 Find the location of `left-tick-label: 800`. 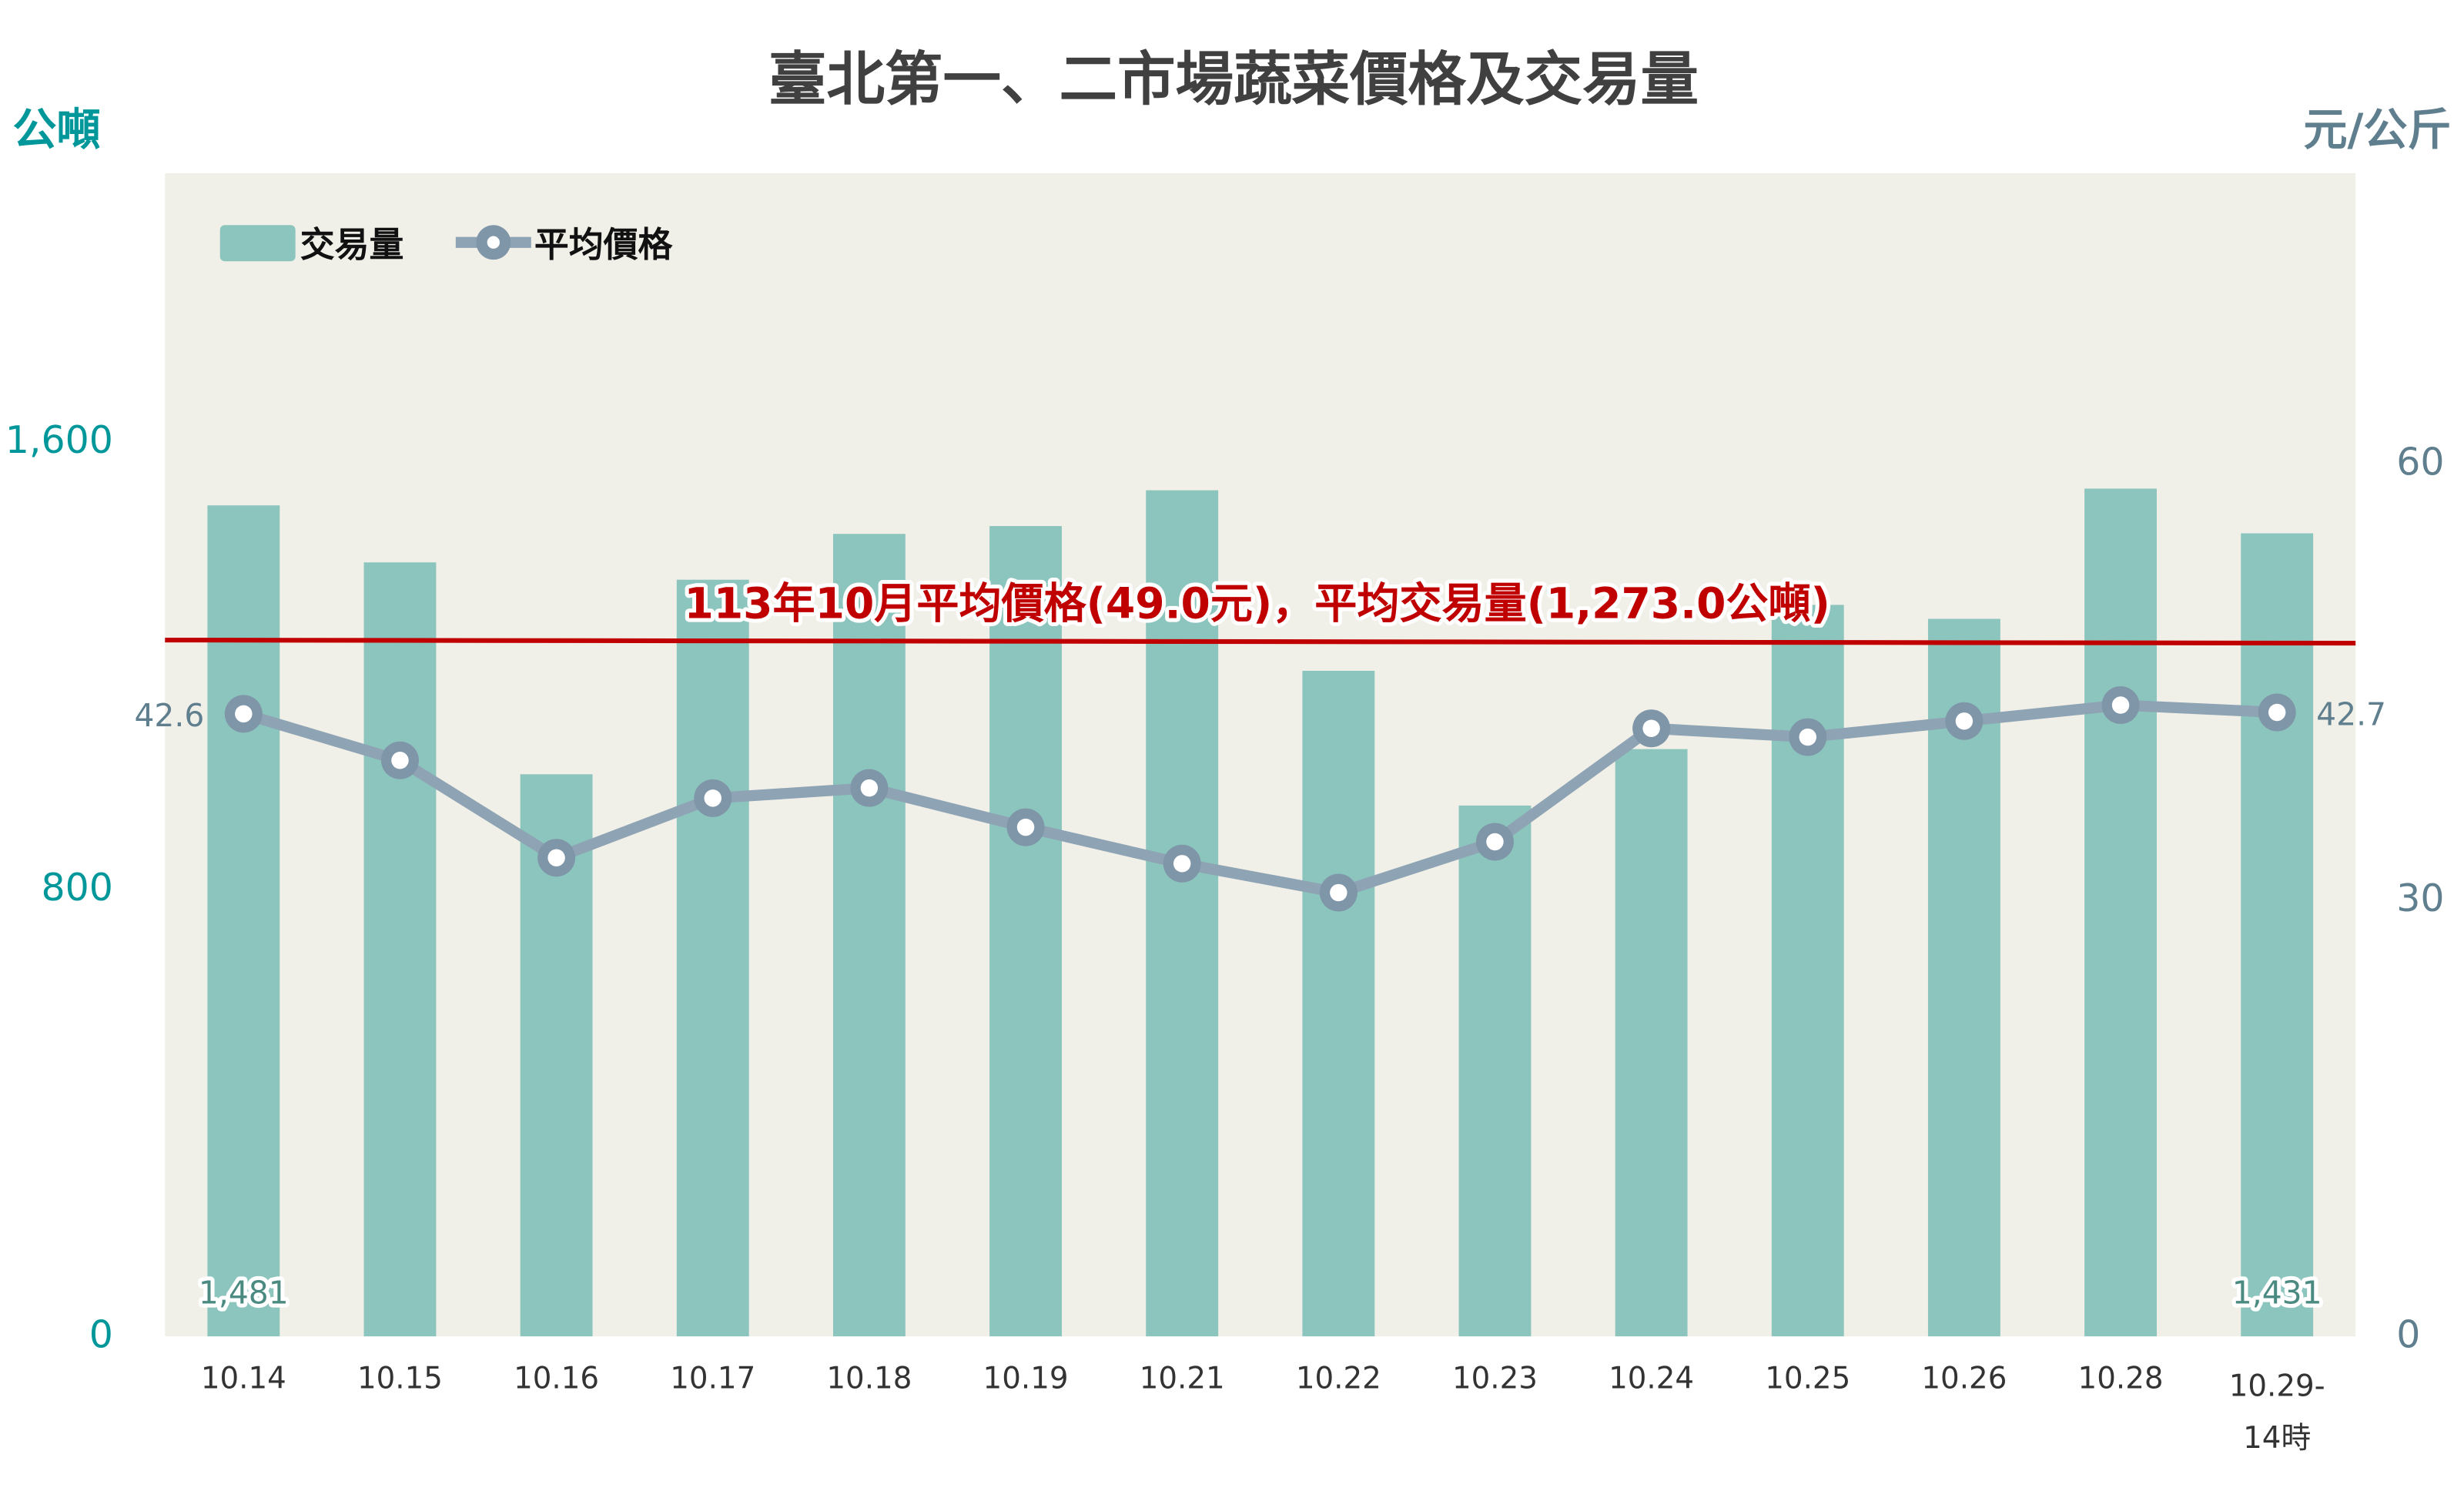

left-tick-label: 800 is located at coordinates (76, 888).